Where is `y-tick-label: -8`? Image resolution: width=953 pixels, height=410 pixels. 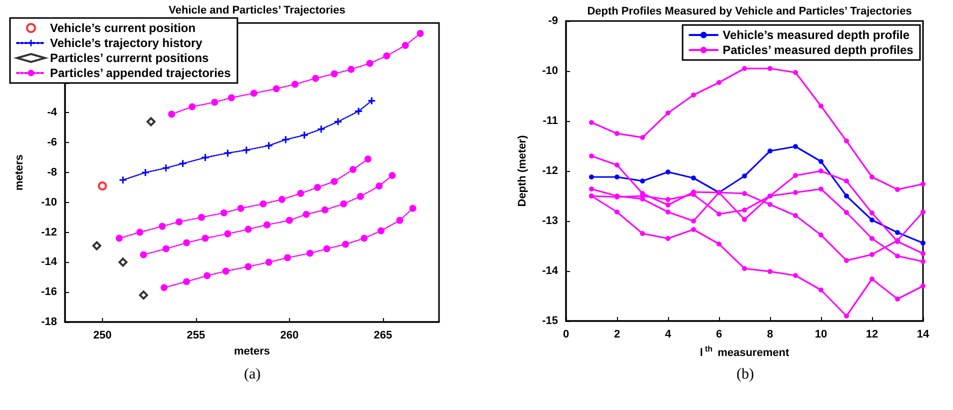 y-tick-label: -8 is located at coordinates (52, 172).